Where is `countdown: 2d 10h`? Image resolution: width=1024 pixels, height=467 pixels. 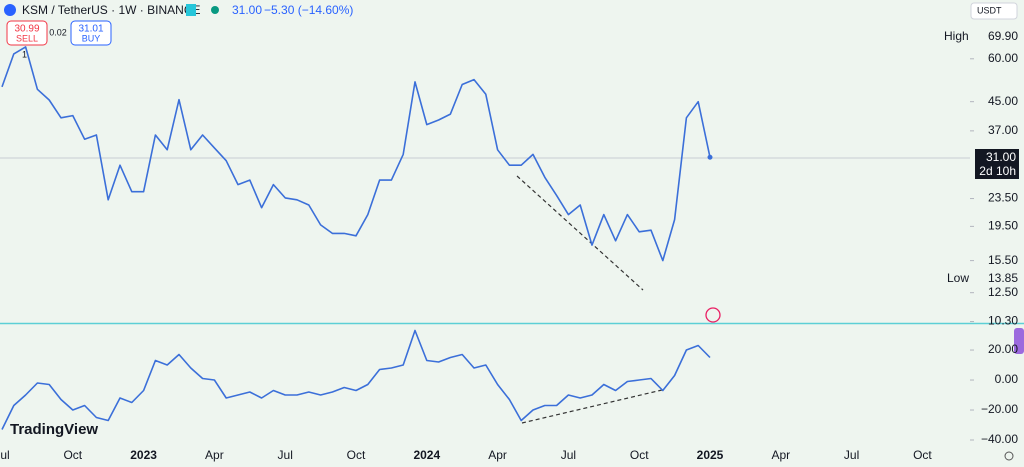 countdown: 2d 10h is located at coordinates (997, 171).